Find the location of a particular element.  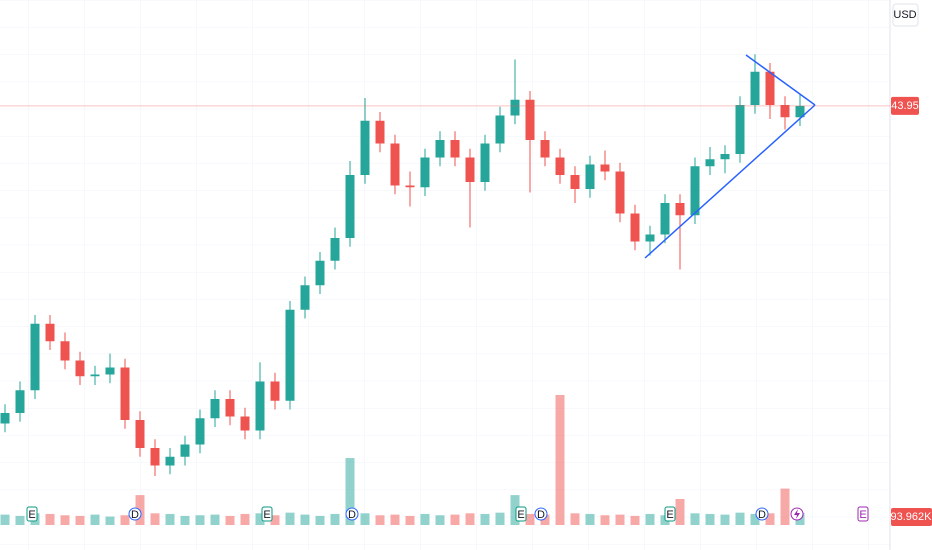

currency-label: USD is located at coordinates (904, 15).